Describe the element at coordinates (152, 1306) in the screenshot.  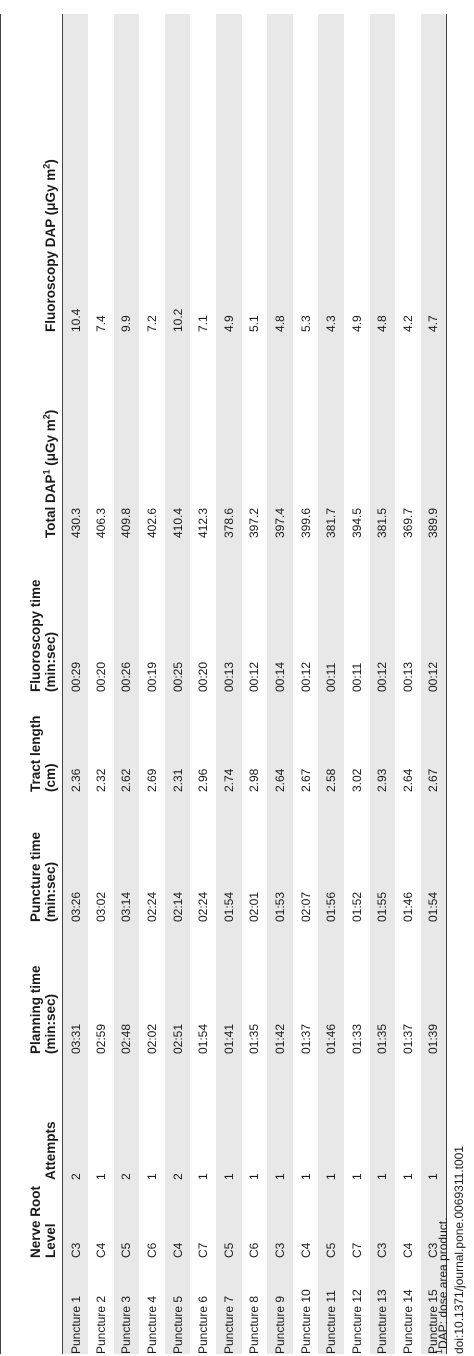
I see `table-cell: Puncture 4` at that location.